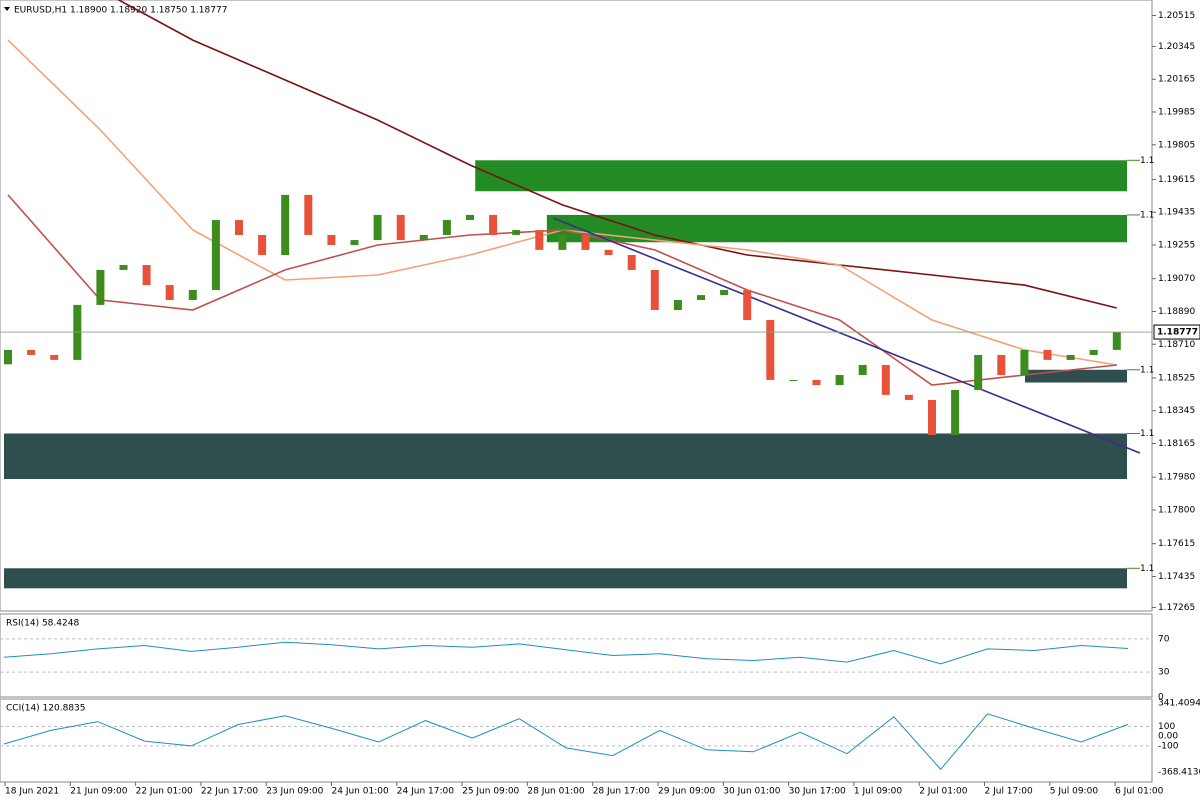 This screenshot has width=1200, height=800. What do you see at coordinates (1161, 698) in the screenshot?
I see `osc-tick-label: 0` at bounding box center [1161, 698].